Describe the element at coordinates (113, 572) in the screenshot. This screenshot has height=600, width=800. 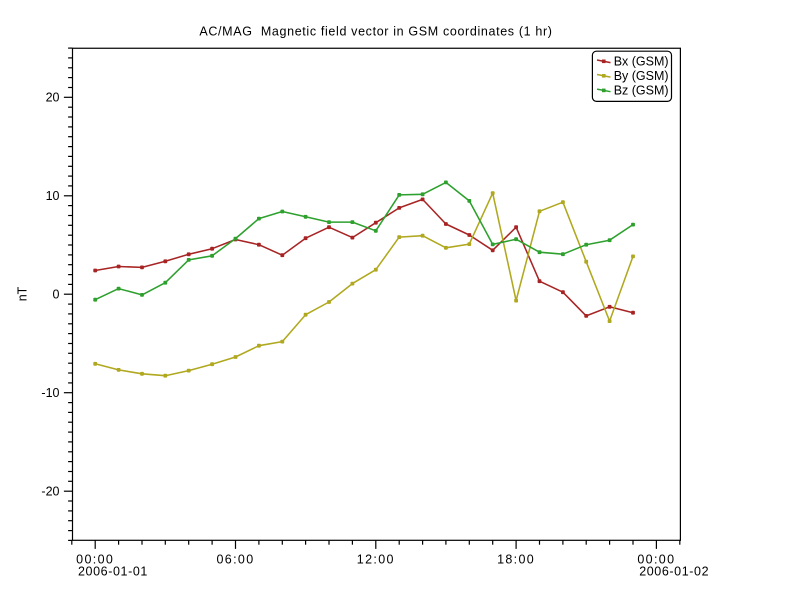
I see `svg-text: 2006-01-01` at that location.